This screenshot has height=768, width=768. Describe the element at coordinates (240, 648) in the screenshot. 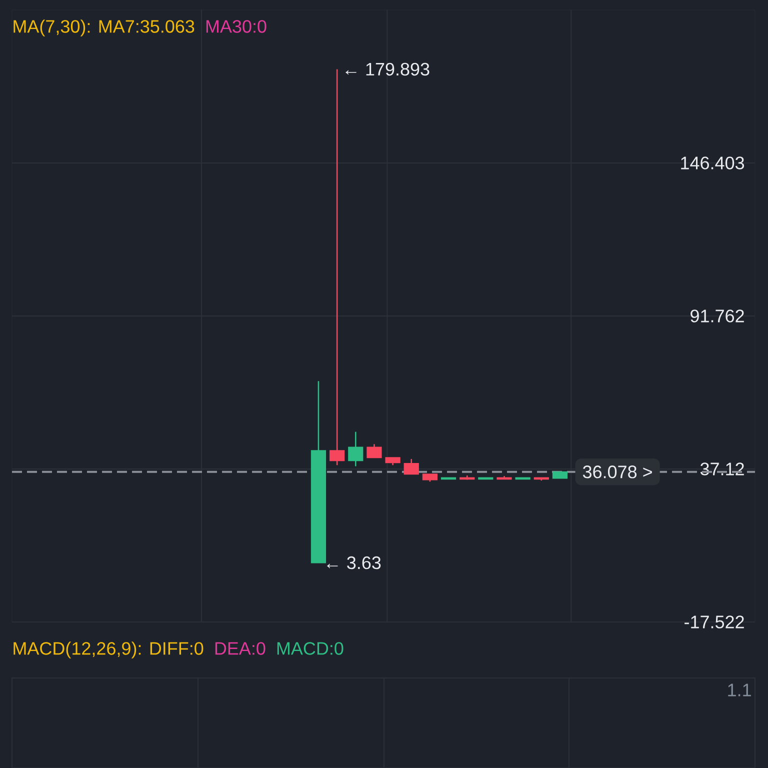

I see `text: DEA:0` at that location.